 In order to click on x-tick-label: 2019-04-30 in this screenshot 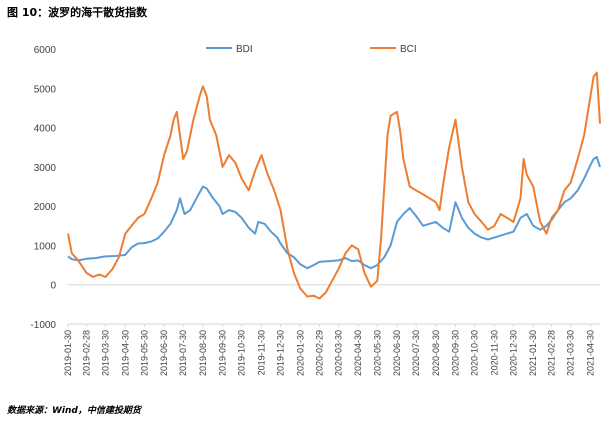, I will do `click(125, 353)`.